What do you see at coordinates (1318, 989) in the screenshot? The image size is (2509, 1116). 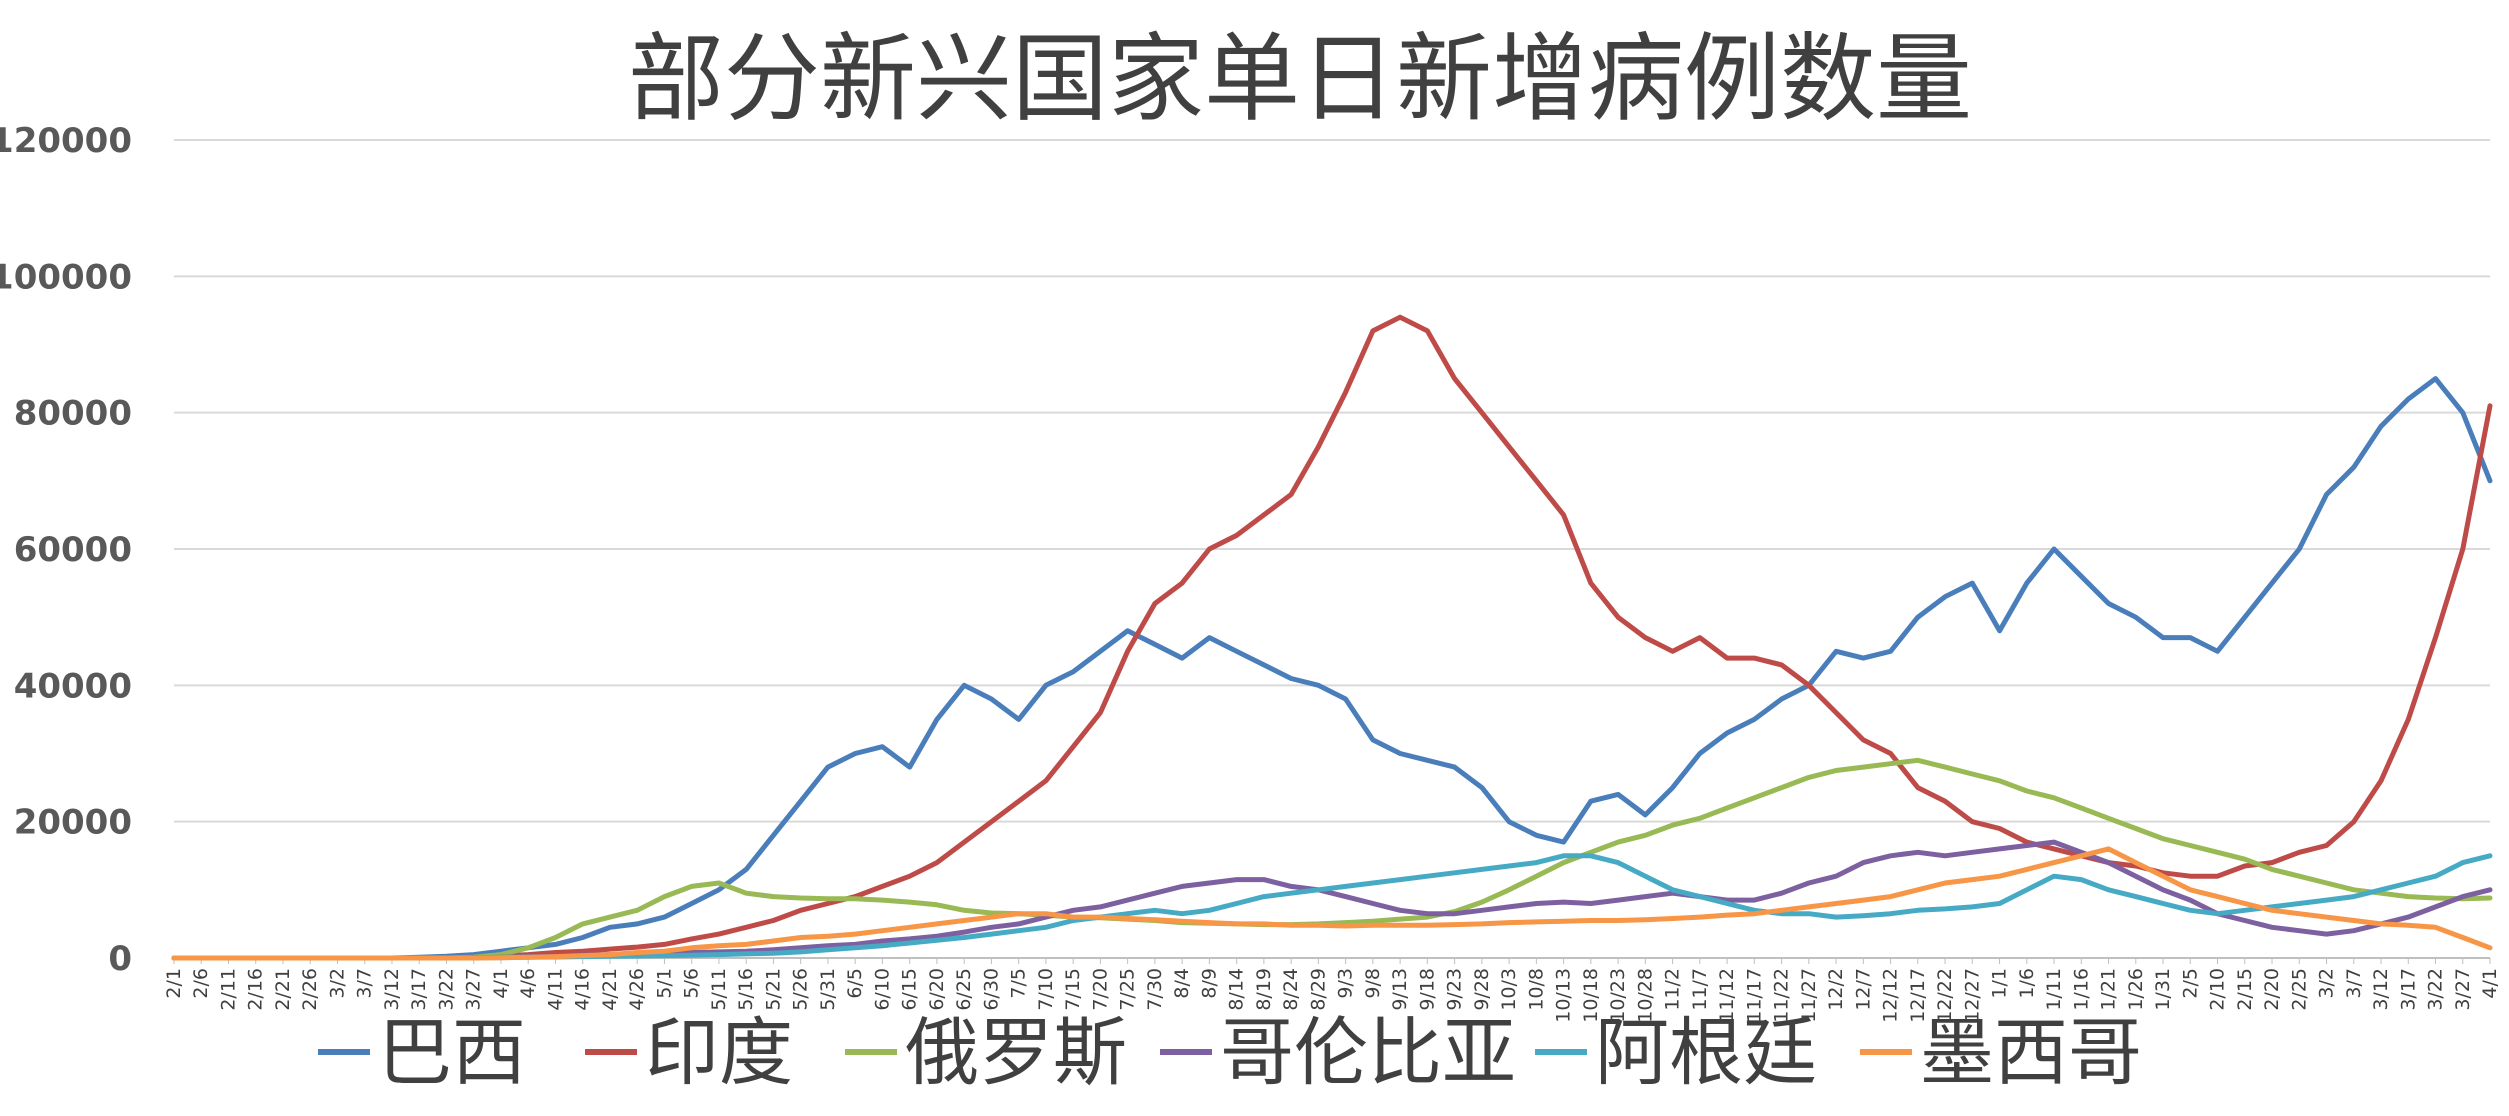 I see `x-tick-label: 8/29` at bounding box center [1318, 989].